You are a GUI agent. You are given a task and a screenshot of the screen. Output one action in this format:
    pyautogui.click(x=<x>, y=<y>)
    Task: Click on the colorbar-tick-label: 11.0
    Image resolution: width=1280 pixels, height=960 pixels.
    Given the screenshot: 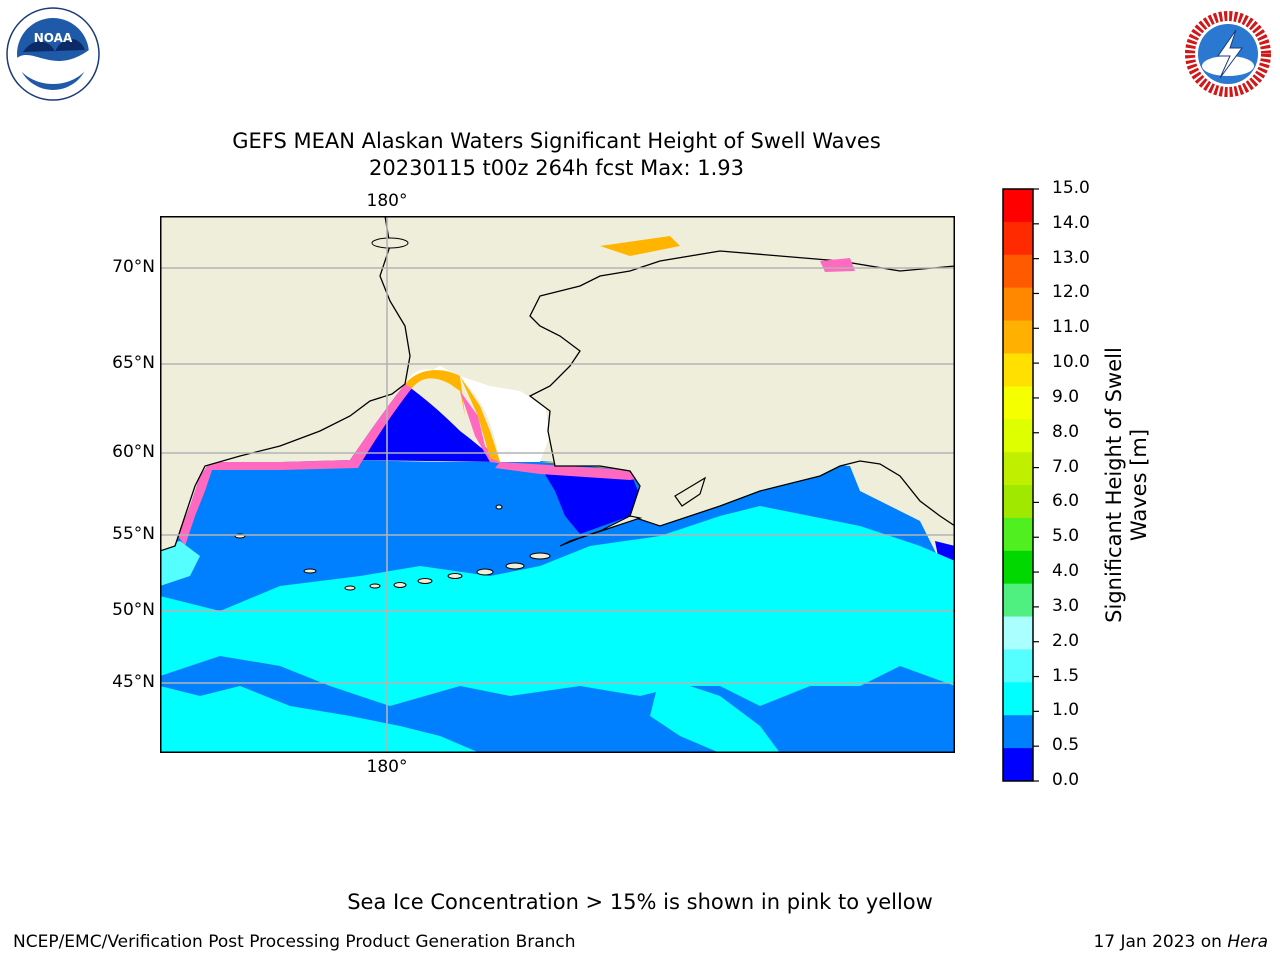 What is the action you would take?
    pyautogui.click(x=1071, y=327)
    